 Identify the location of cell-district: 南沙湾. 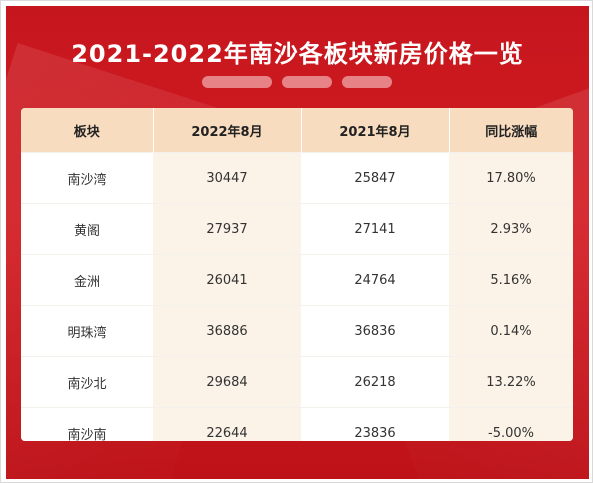
(87, 178).